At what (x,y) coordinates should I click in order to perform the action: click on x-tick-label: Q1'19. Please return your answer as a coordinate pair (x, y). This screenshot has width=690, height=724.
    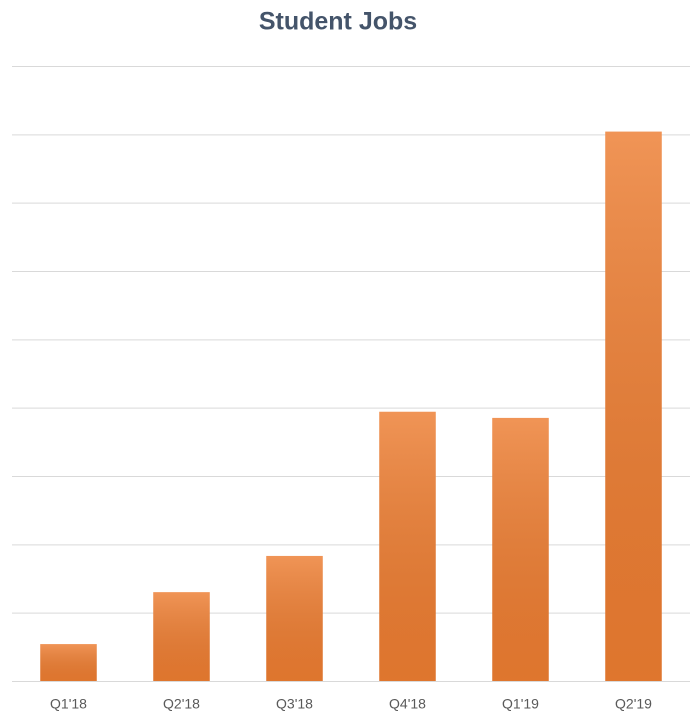
    Looking at the image, I should click on (520, 704).